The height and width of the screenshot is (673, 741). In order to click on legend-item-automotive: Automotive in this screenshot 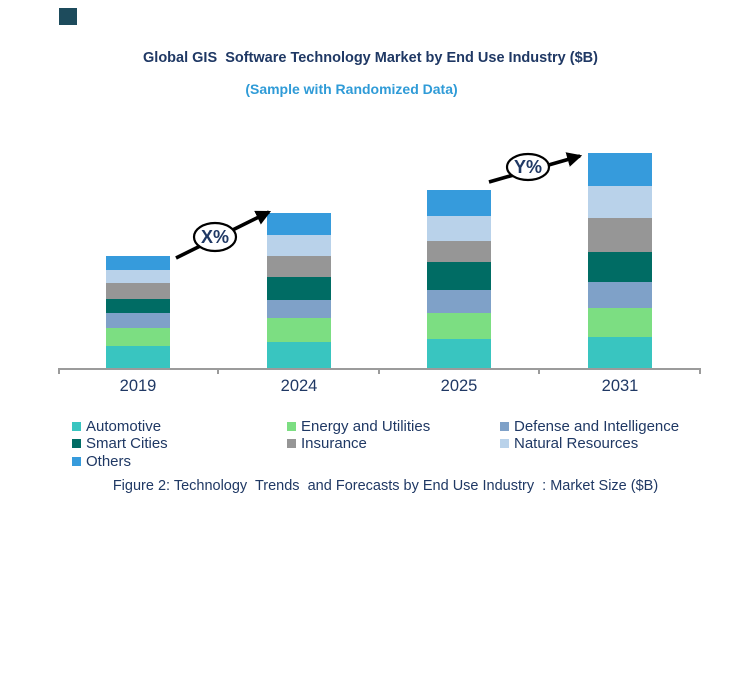, I will do `click(117, 426)`.